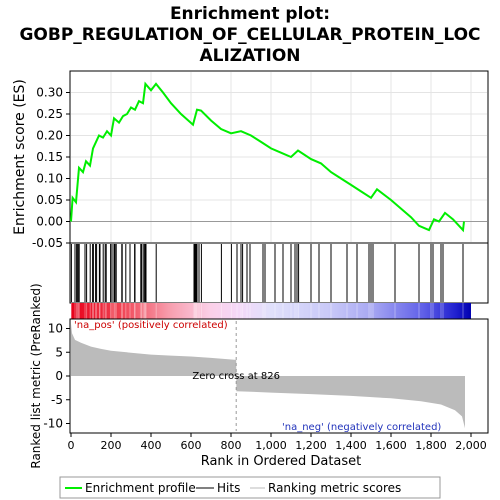  I want to click on ranked-y-tick-label: -5, so click(57, 400).